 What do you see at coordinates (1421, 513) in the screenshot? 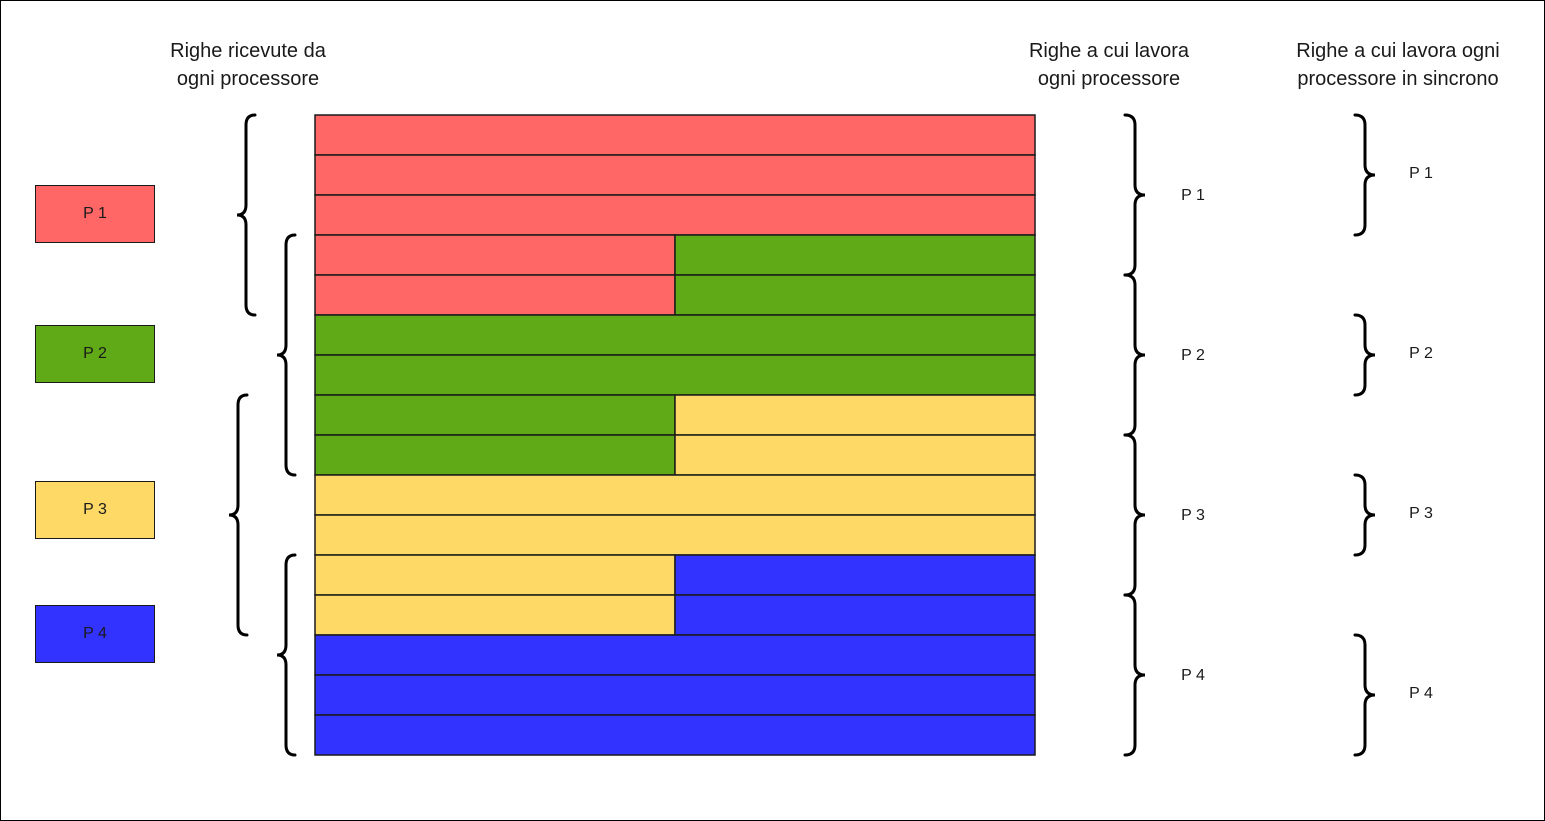
I see `sync-label-p3: P 3` at bounding box center [1421, 513].